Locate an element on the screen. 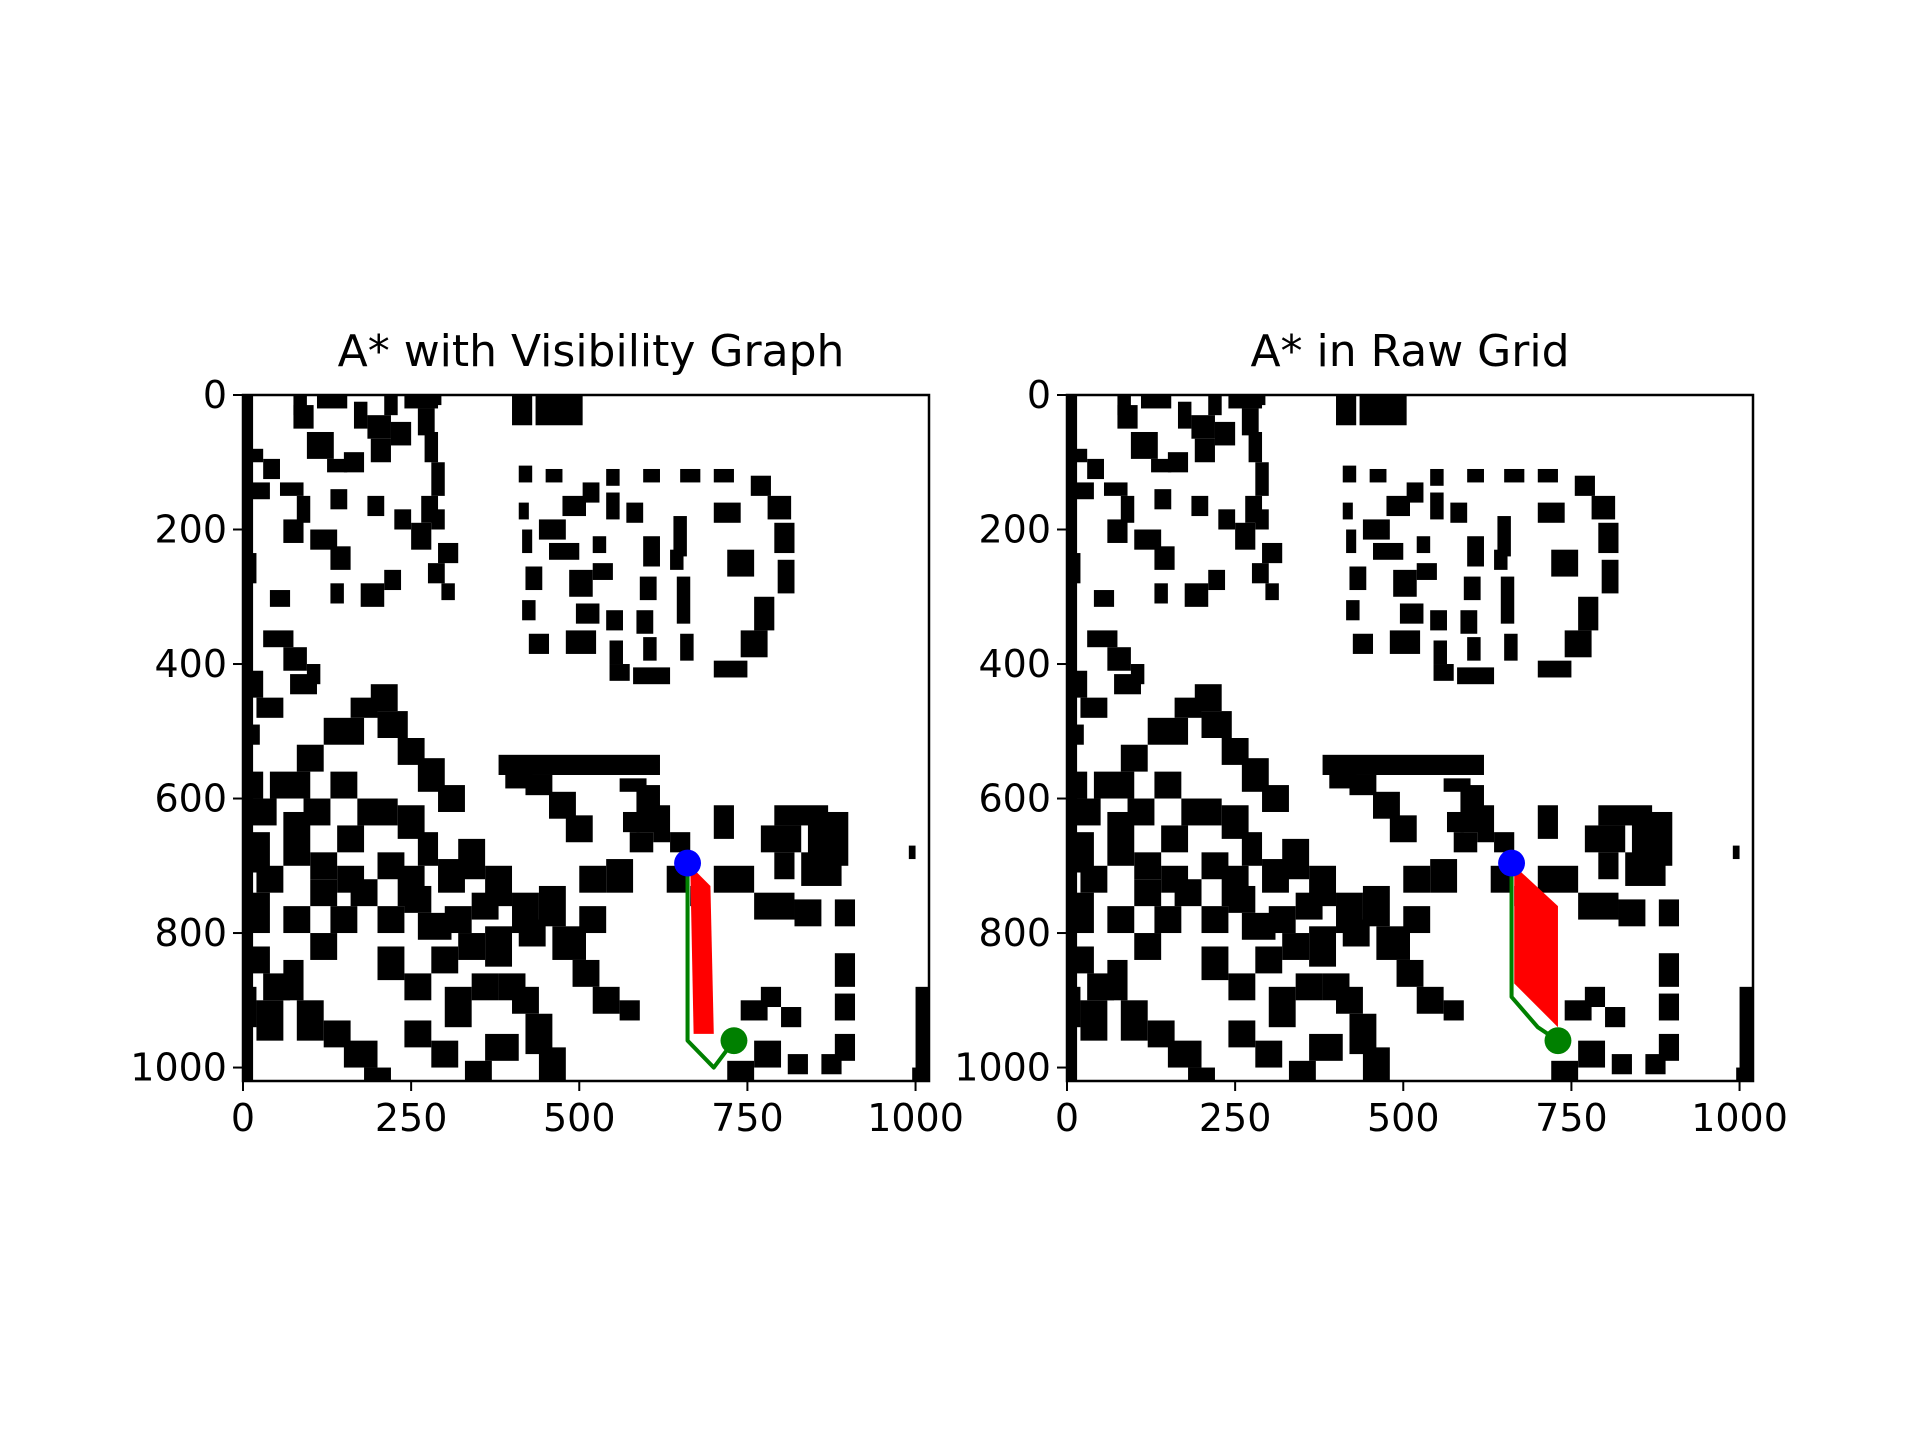 The image size is (1920, 1440). y-tick-label: 400 is located at coordinates (1014, 664).